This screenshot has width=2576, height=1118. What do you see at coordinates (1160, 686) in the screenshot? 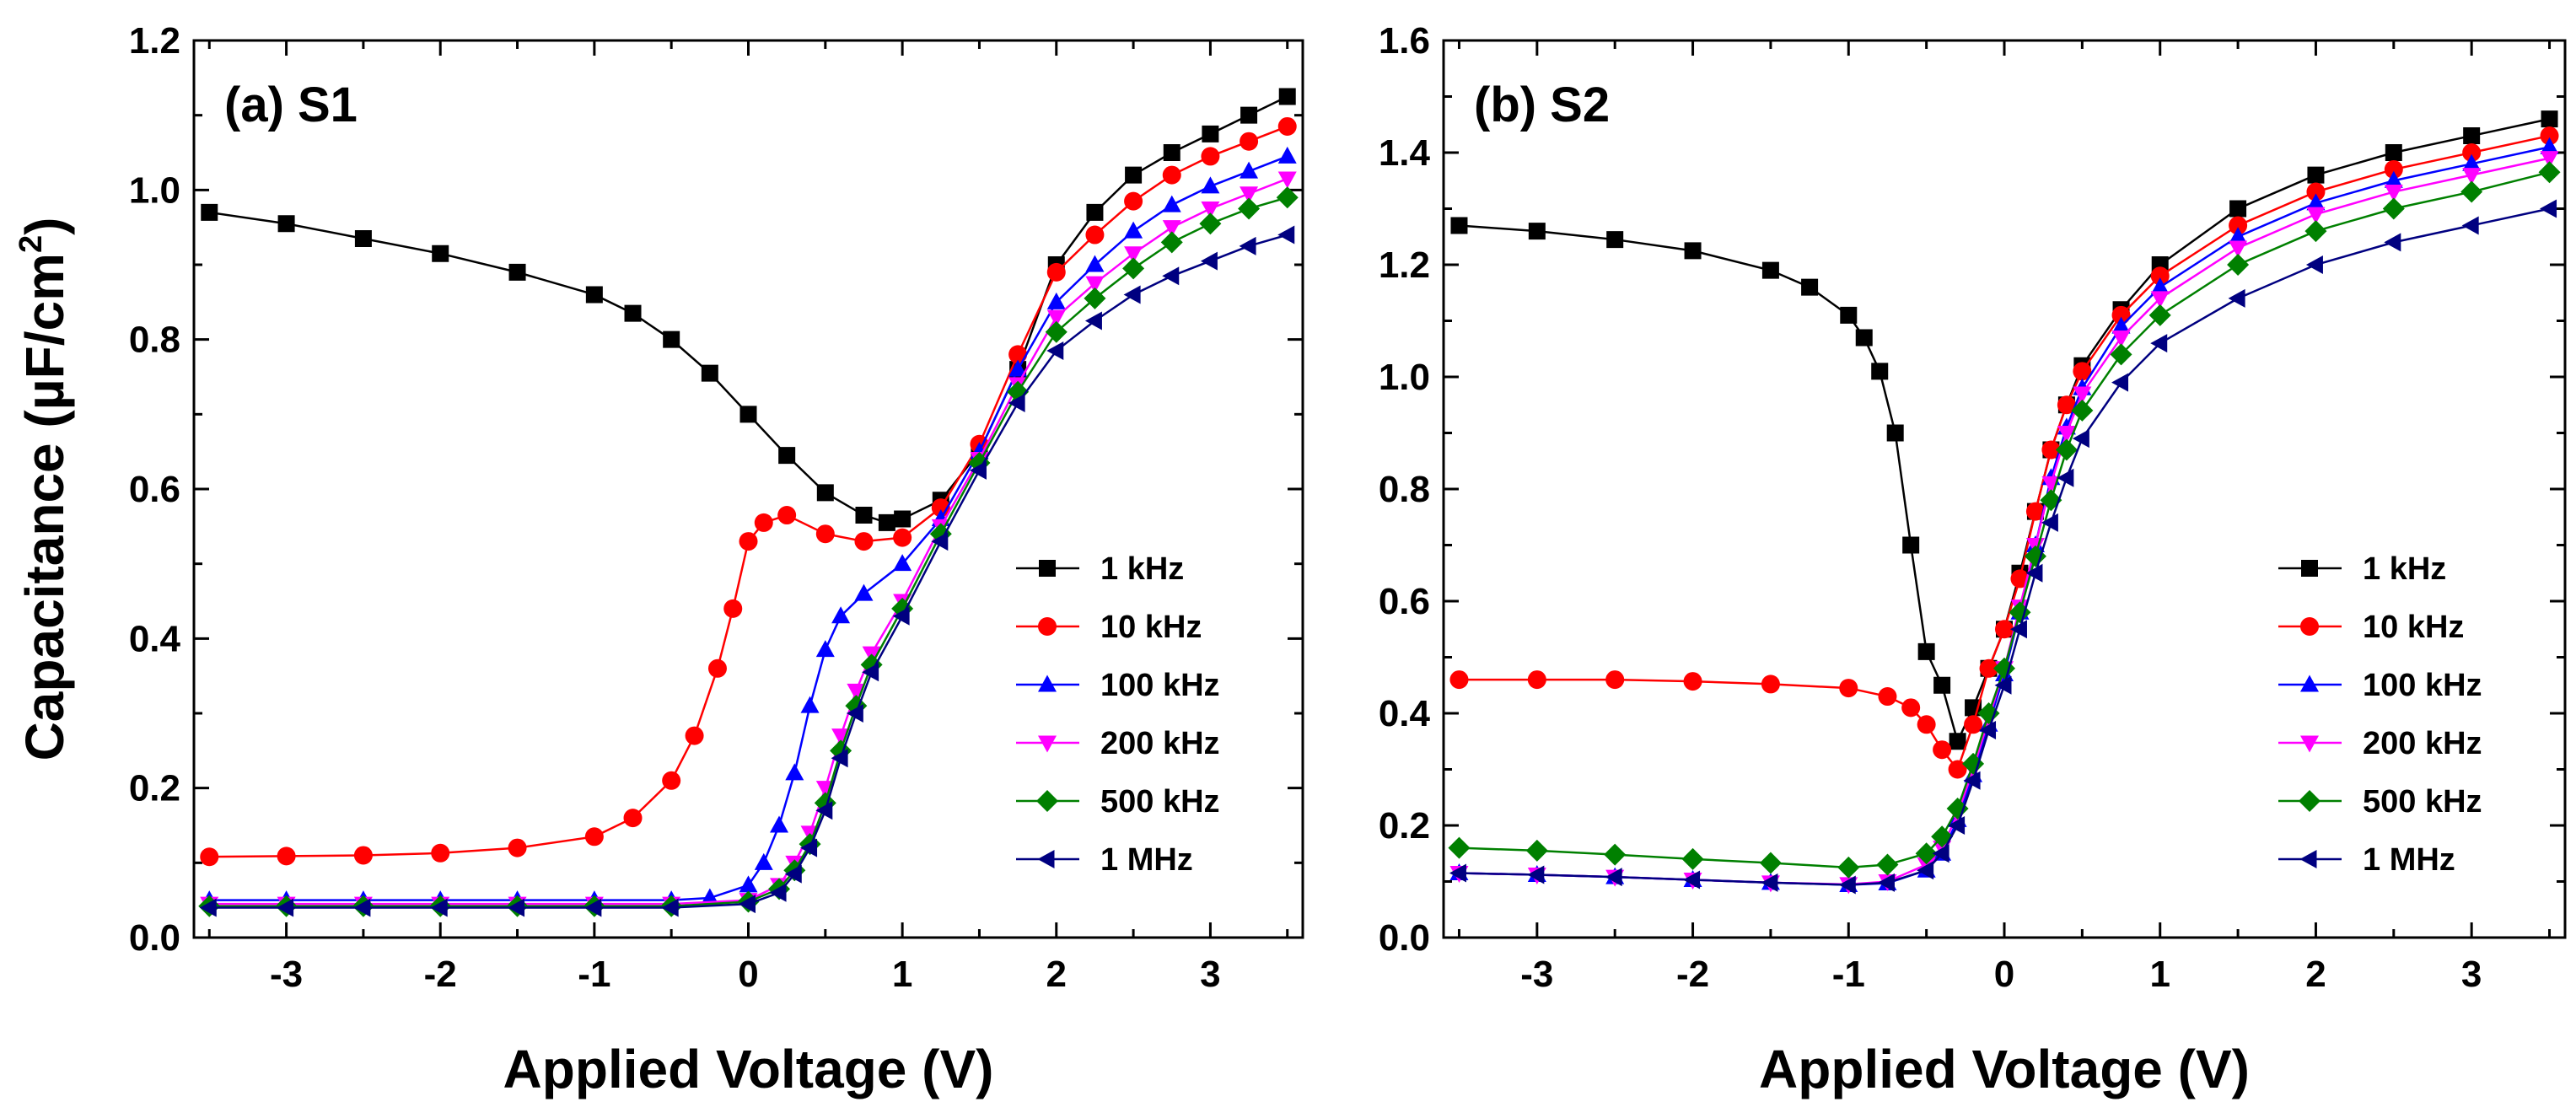
I see `legend-label: 100 kHz` at bounding box center [1160, 686].